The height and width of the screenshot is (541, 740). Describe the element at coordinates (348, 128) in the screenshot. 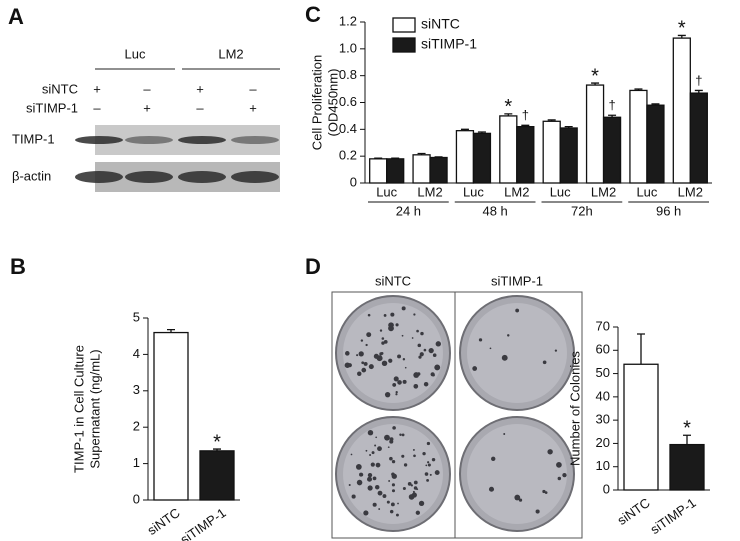

I see `y-tick-label: 0.4` at that location.